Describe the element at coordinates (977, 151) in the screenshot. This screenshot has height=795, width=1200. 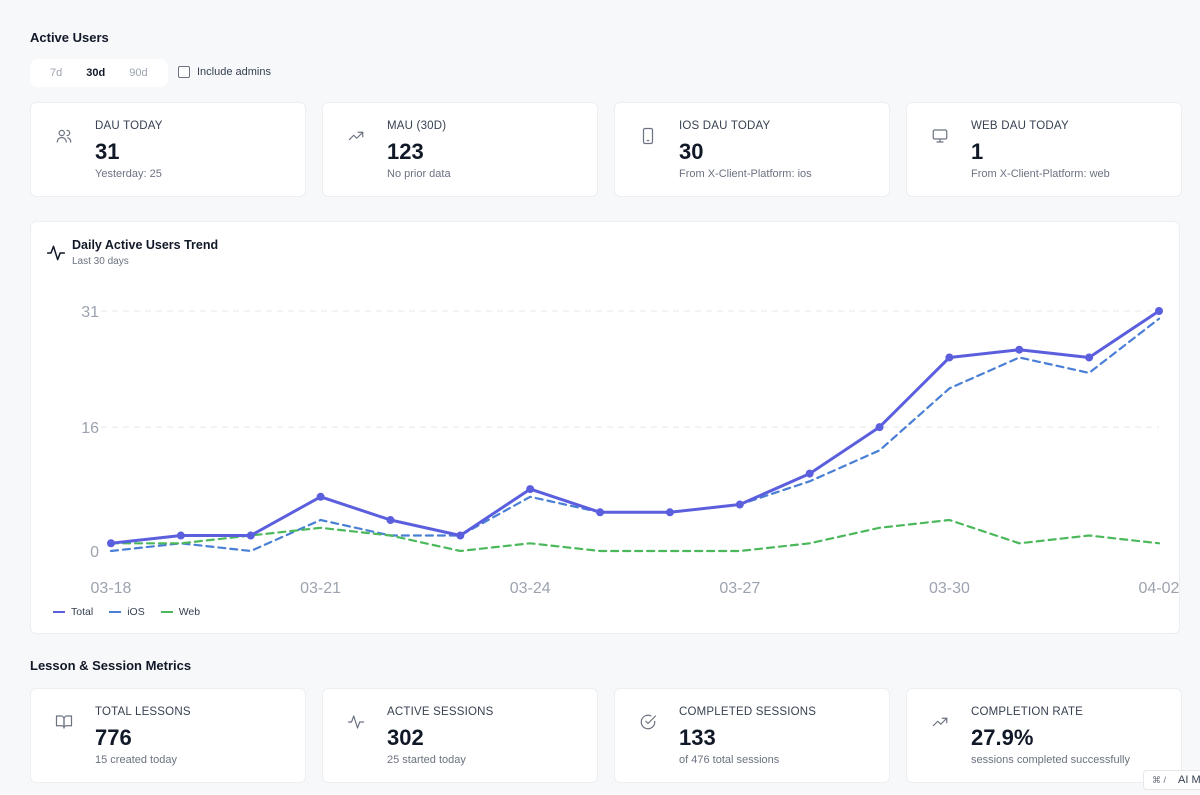
I see `stat-value: 1` at that location.